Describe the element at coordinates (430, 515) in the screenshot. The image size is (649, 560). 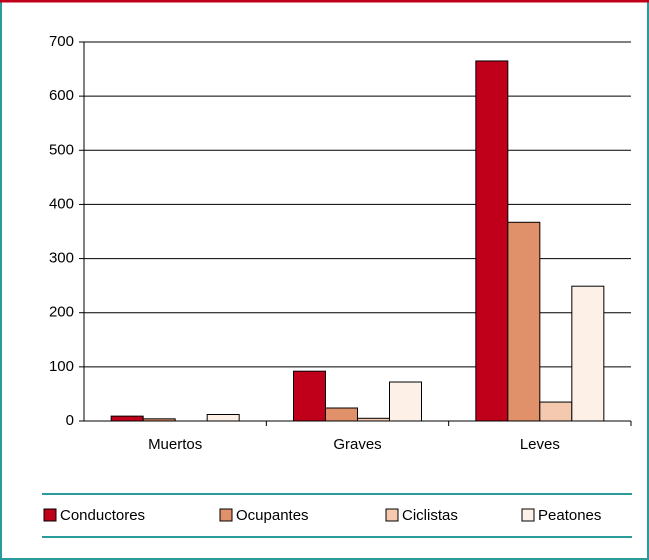
I see `legend-label: Ciclistas` at that location.